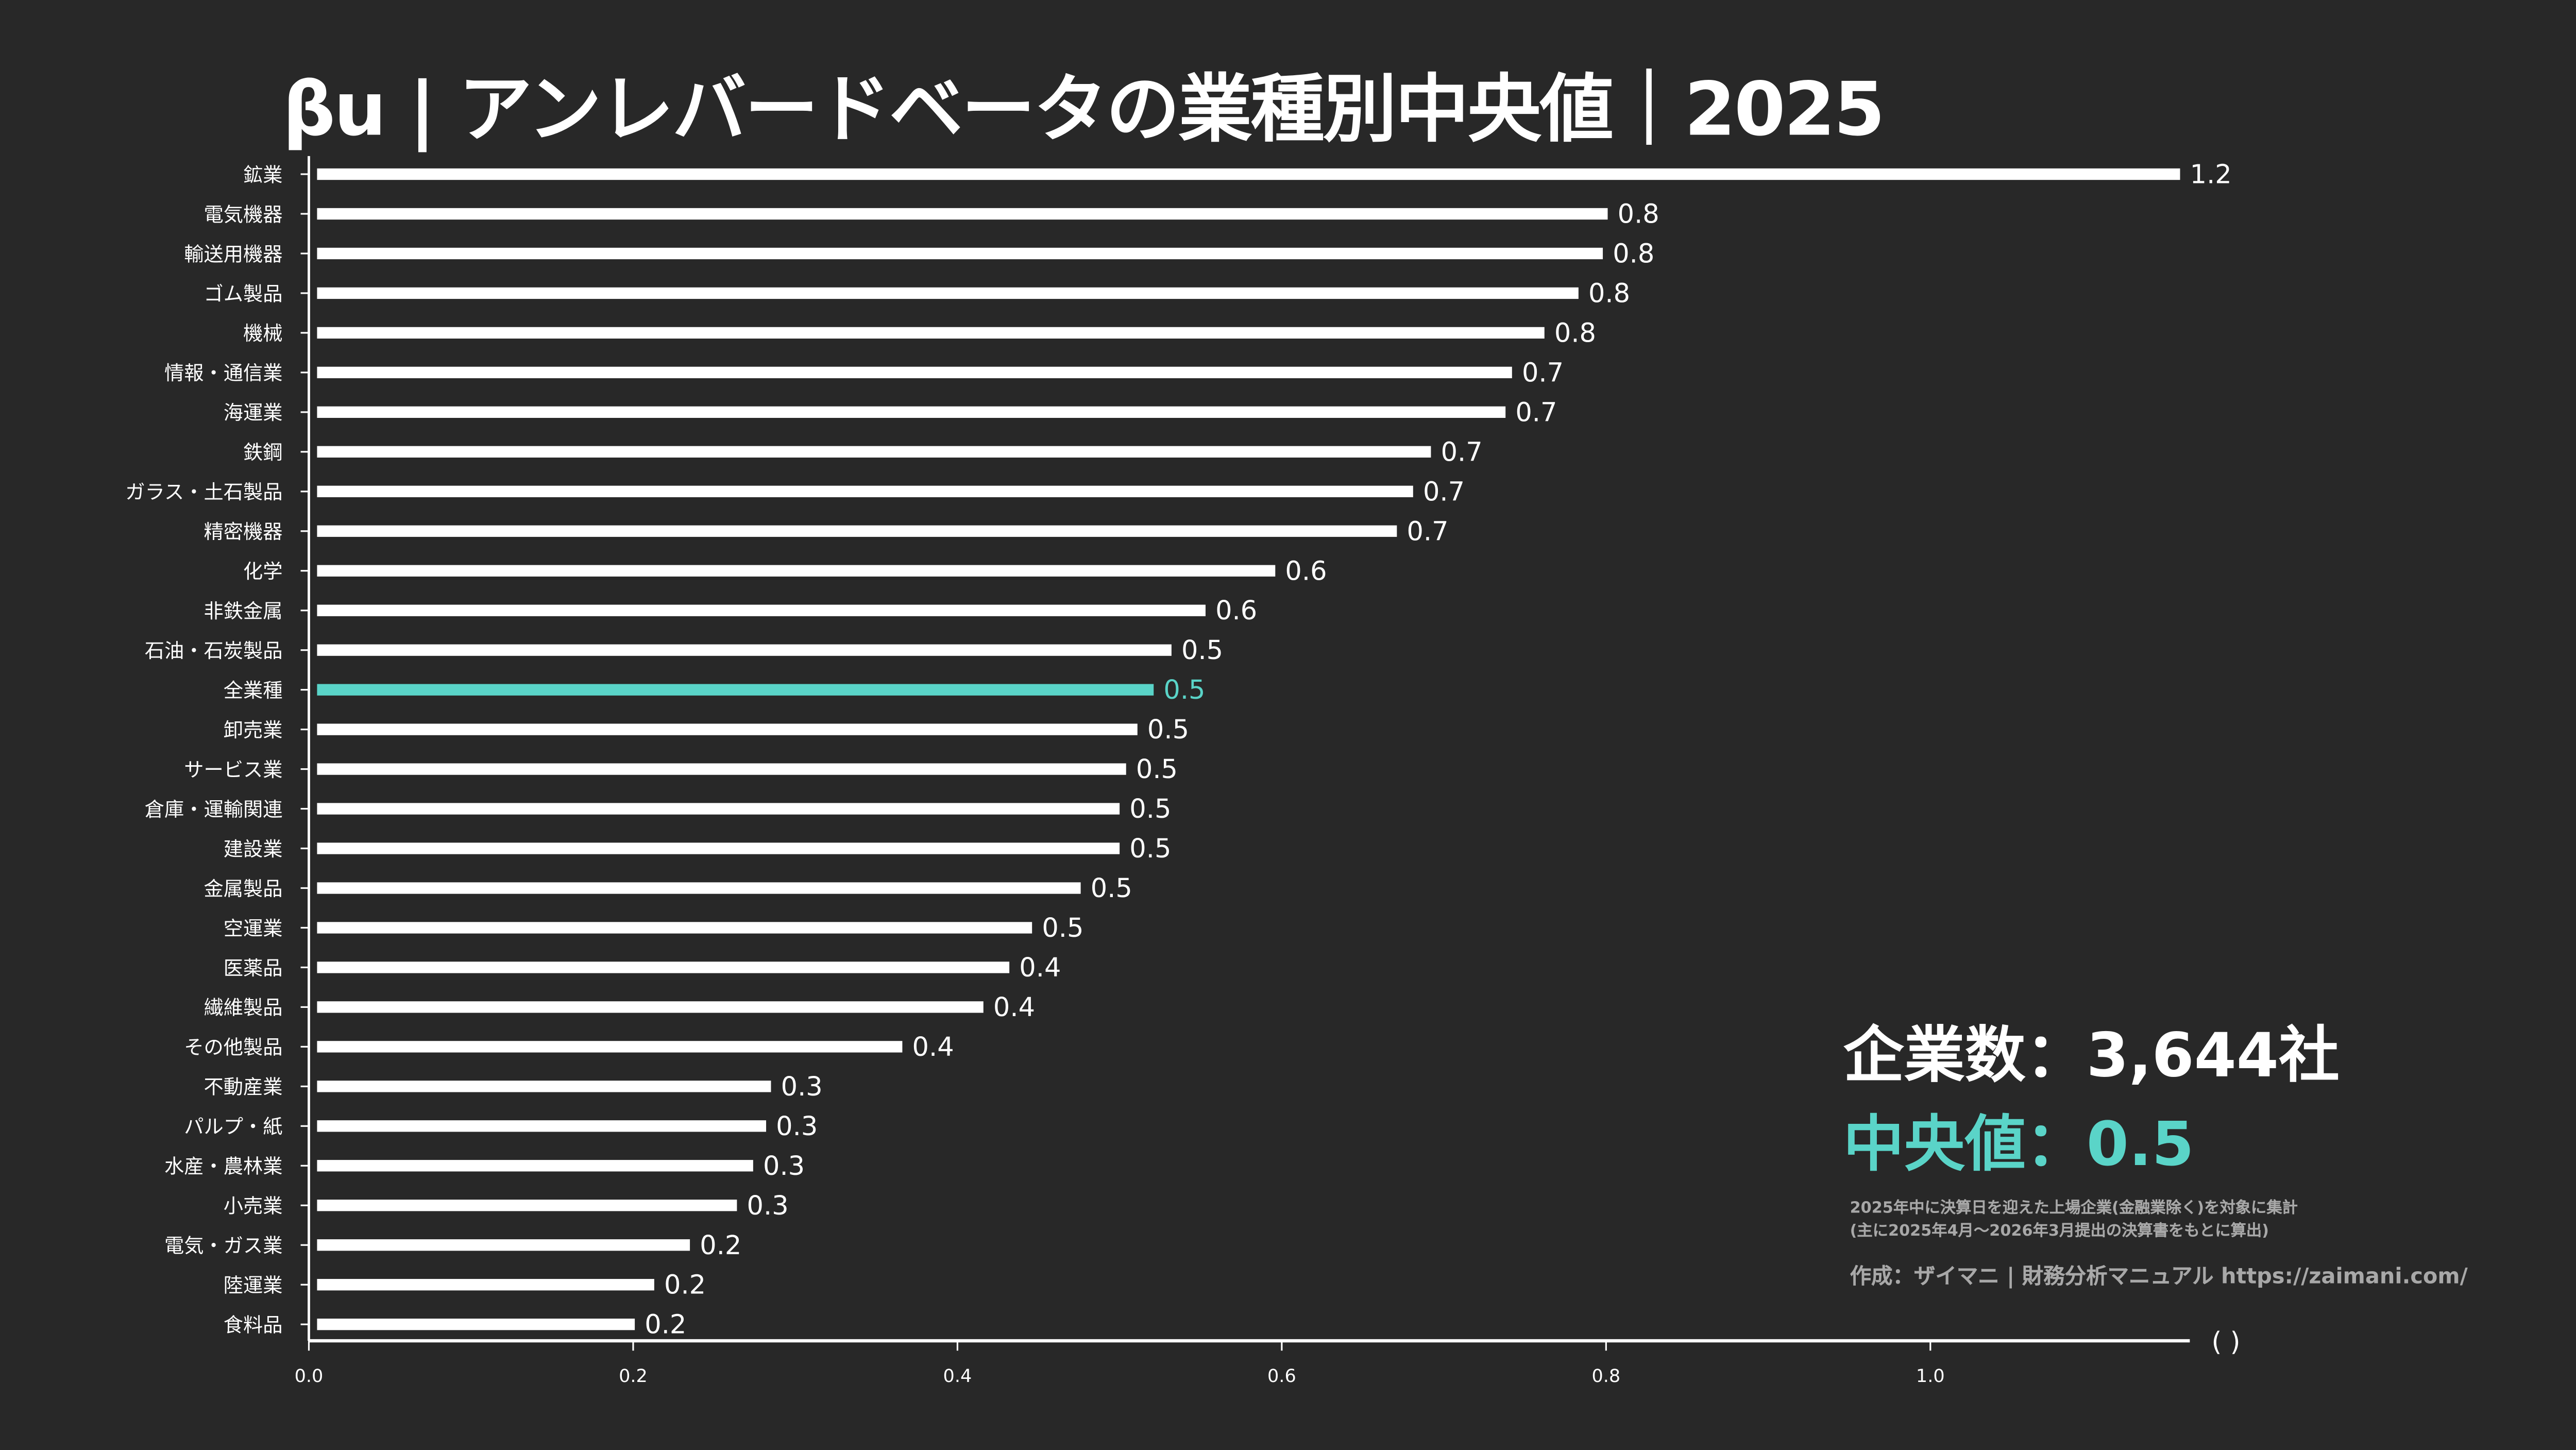 This screenshot has width=2576, height=1450. What do you see at coordinates (253, 1285) in the screenshot?
I see `category-label: 陸運業` at bounding box center [253, 1285].